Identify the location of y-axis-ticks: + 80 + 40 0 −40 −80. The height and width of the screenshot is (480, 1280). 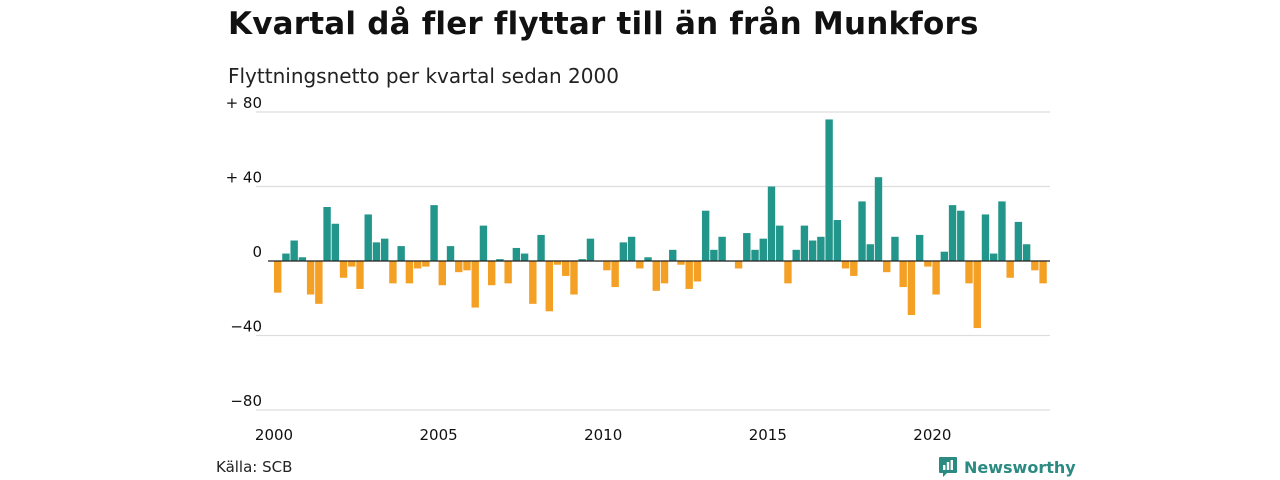
(244, 252).